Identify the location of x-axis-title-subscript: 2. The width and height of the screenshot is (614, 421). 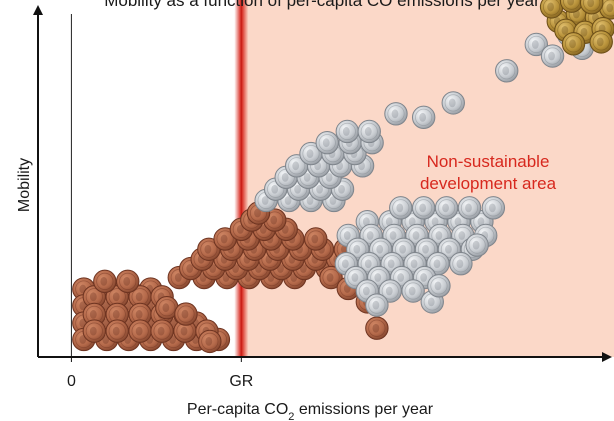
(291, 416).